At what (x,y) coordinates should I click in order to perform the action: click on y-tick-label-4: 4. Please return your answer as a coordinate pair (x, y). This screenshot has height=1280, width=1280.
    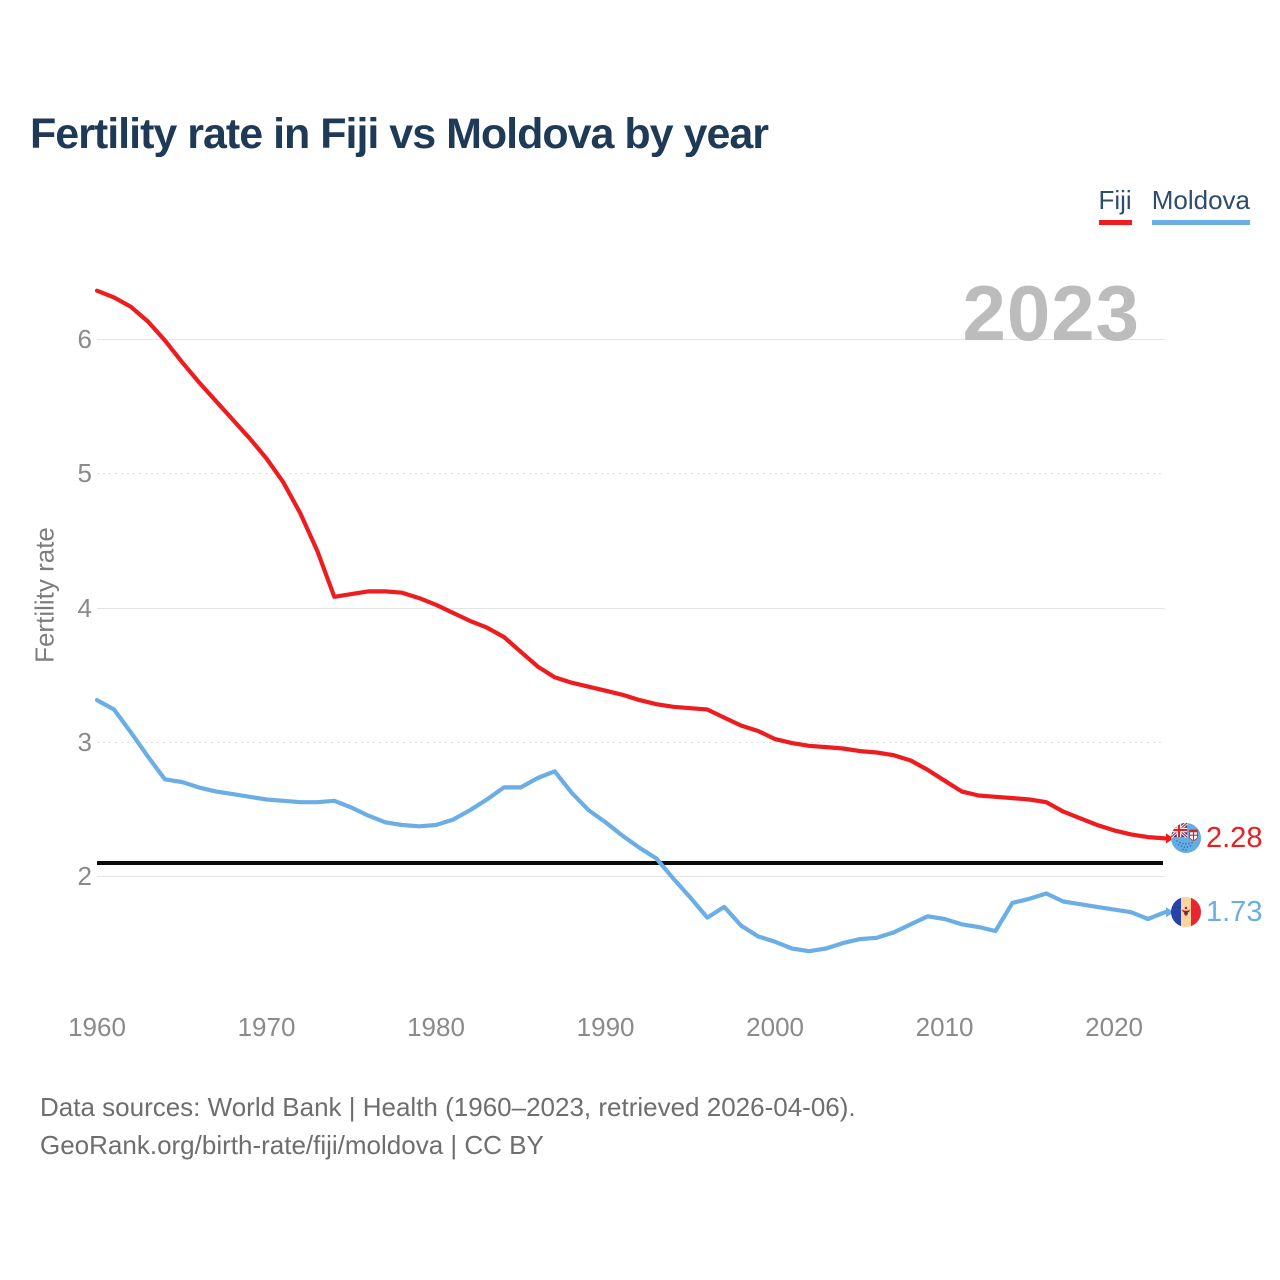
    Looking at the image, I should click on (84, 607).